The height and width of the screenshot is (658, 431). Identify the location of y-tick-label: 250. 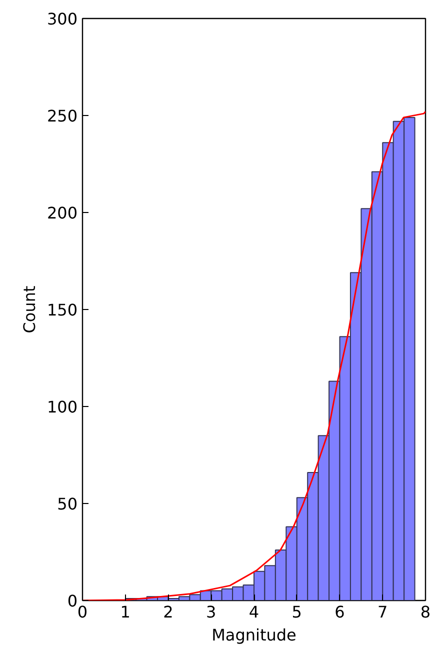
(62, 116).